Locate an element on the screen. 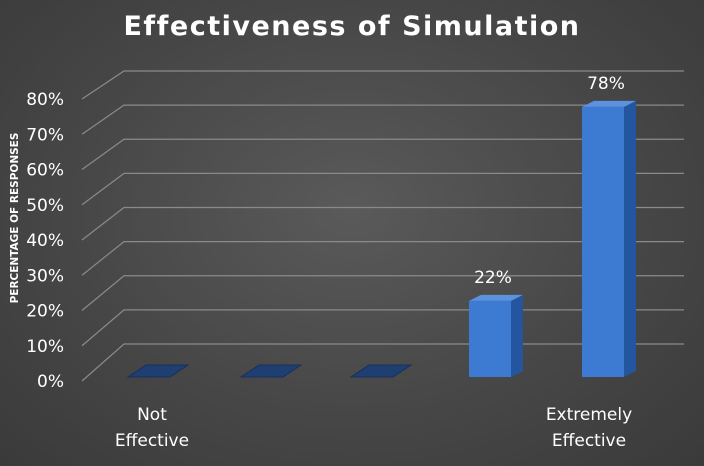  y-tick-label: 50% is located at coordinates (45, 206).